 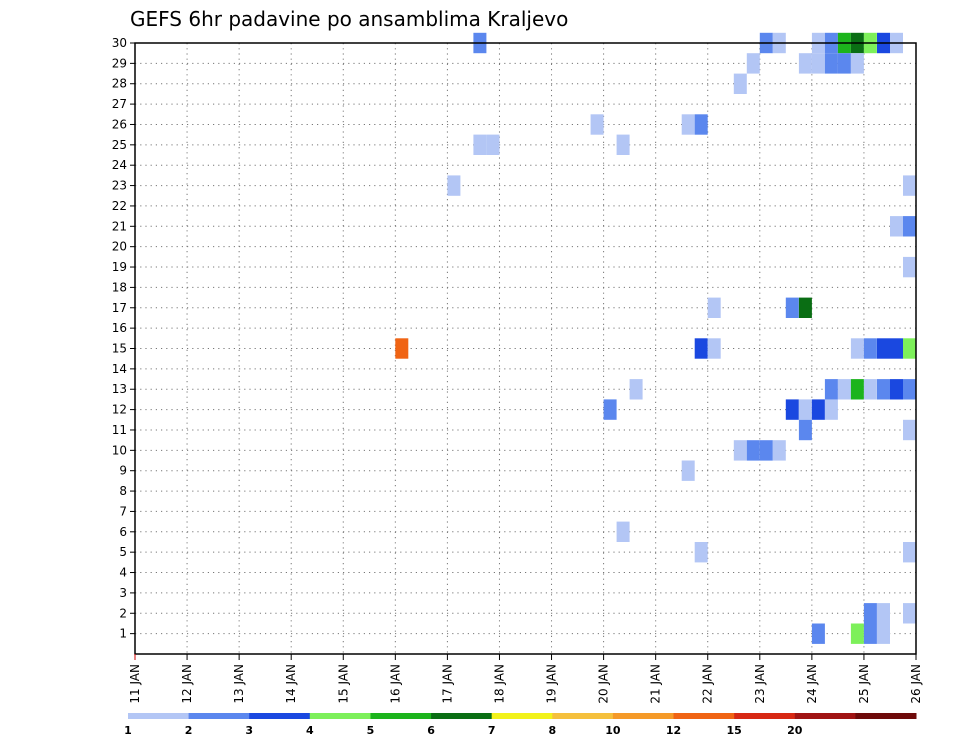 What do you see at coordinates (812, 684) in the screenshot?
I see `x-tick-label: 24 JAN` at bounding box center [812, 684].